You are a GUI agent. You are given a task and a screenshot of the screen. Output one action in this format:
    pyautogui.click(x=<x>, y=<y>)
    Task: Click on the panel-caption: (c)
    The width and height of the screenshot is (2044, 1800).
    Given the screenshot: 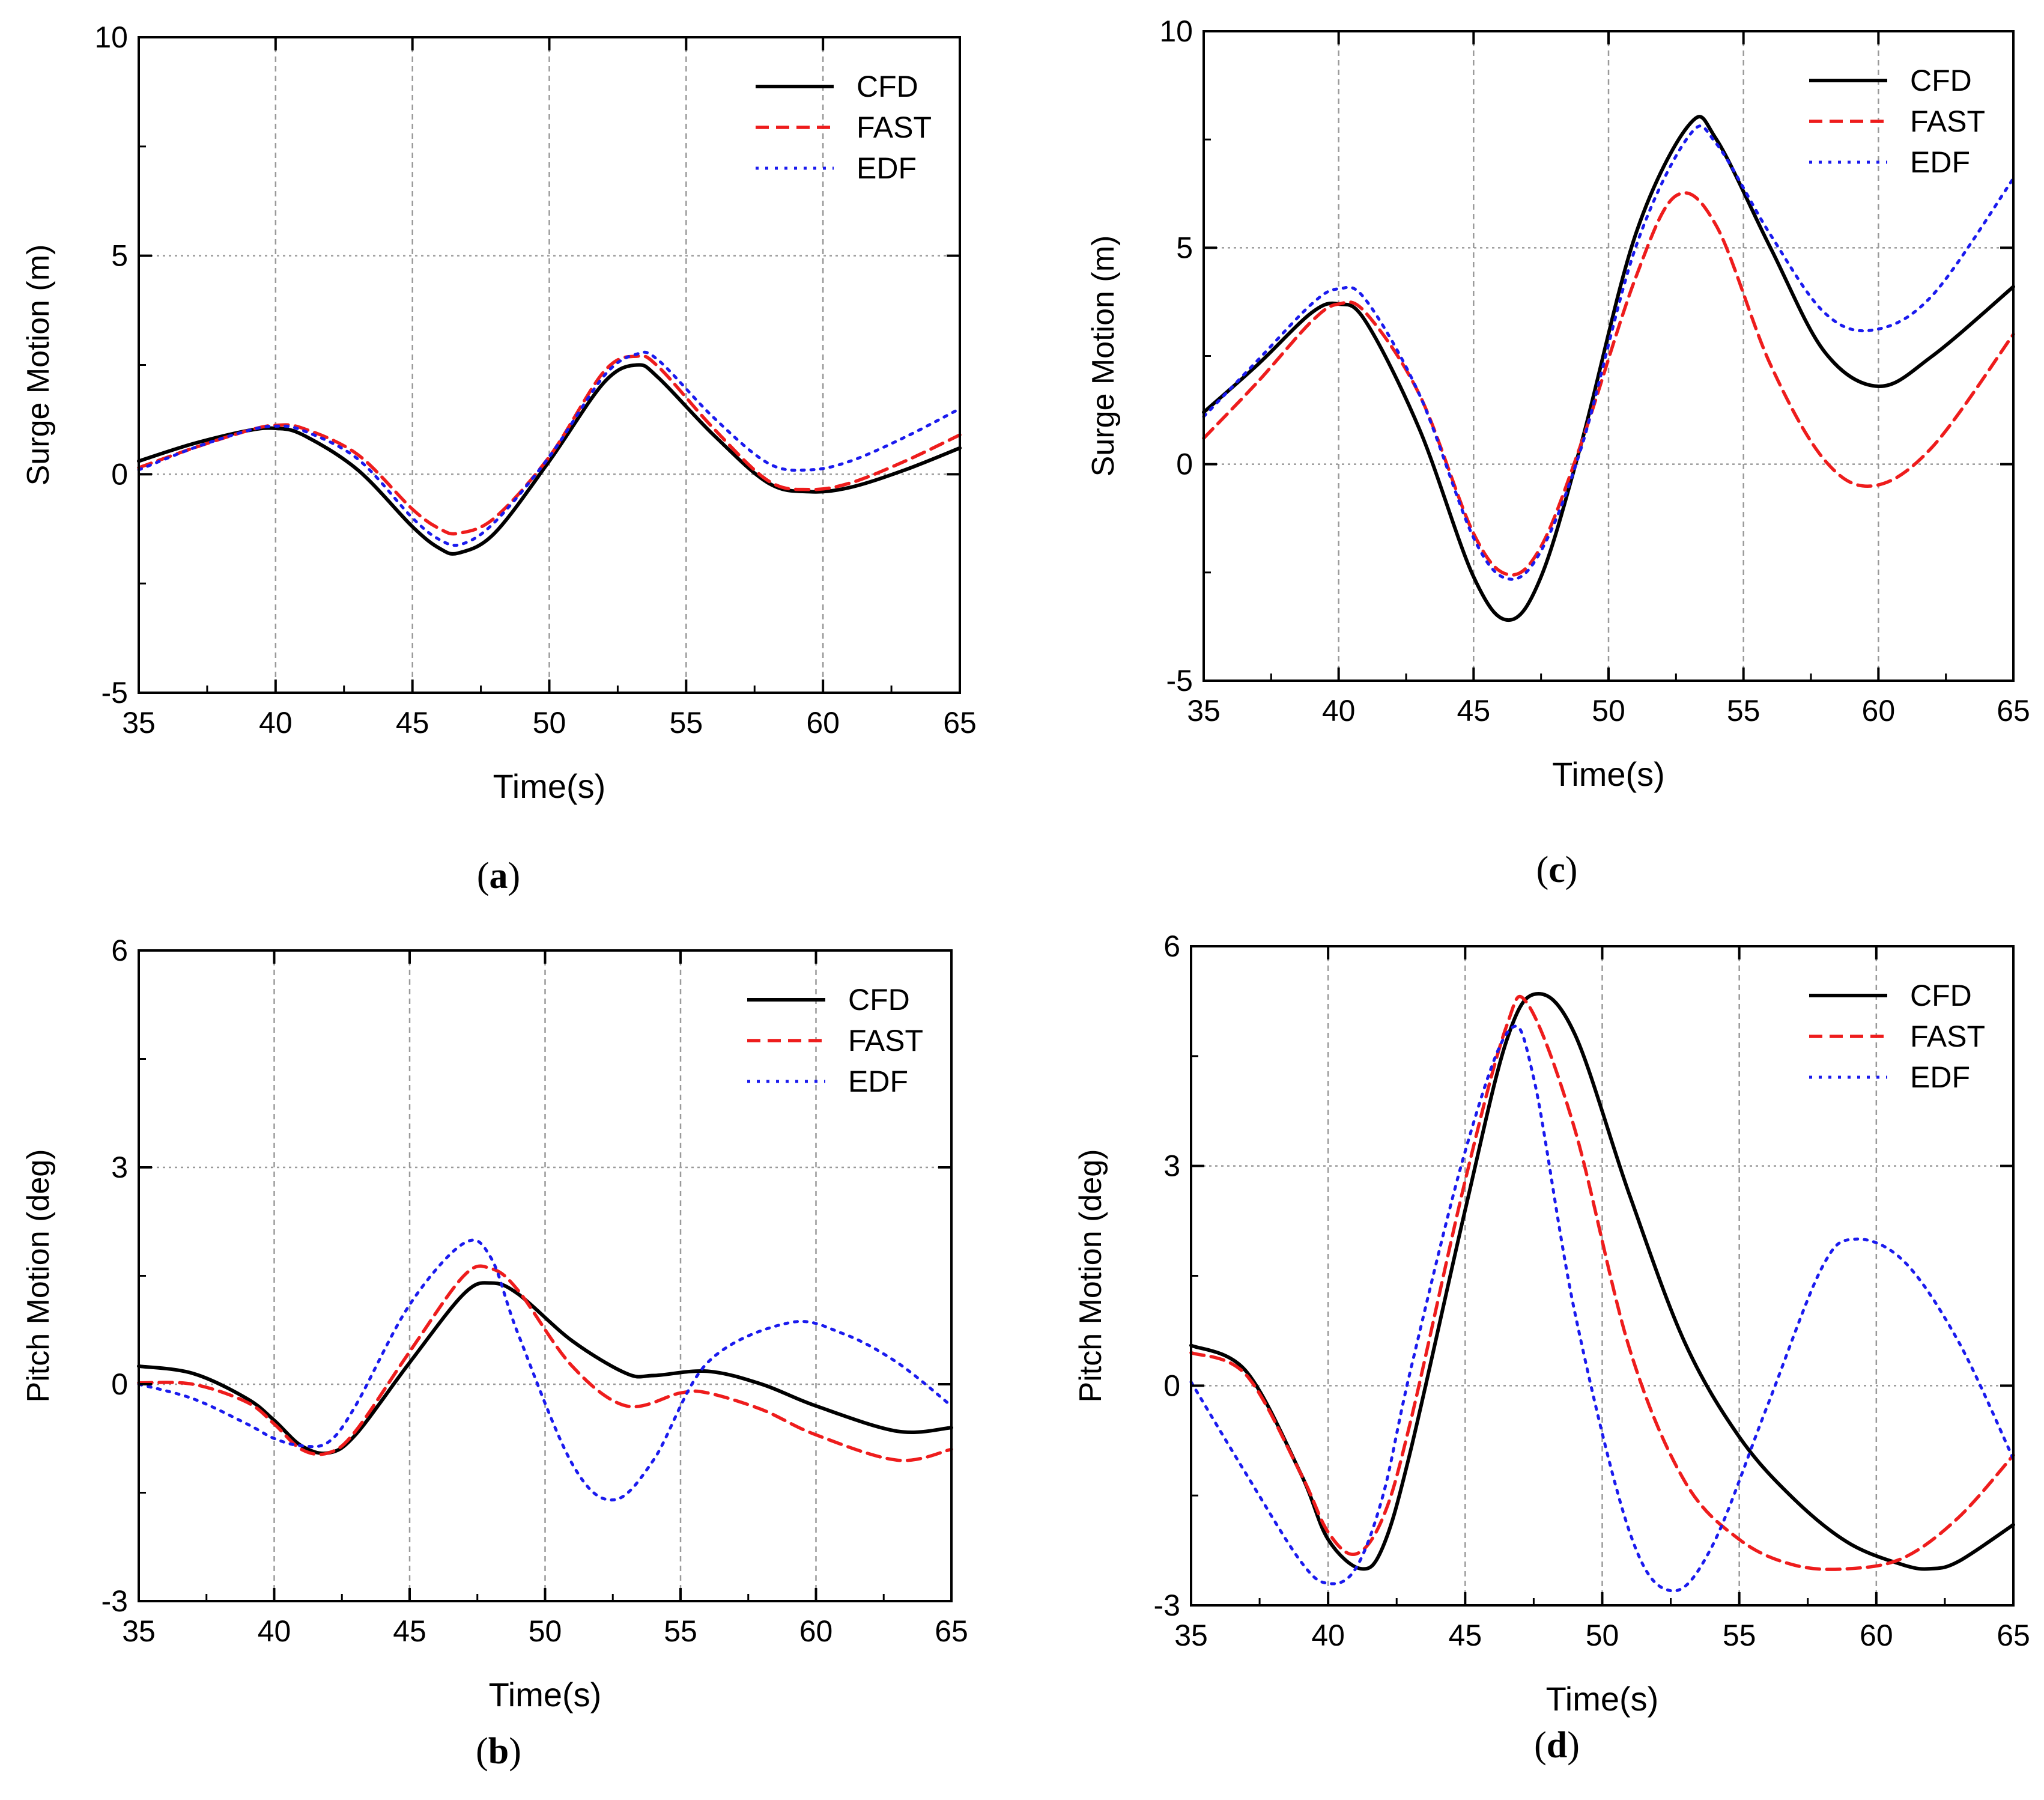 What is the action you would take?
    pyautogui.click(x=1557, y=870)
    